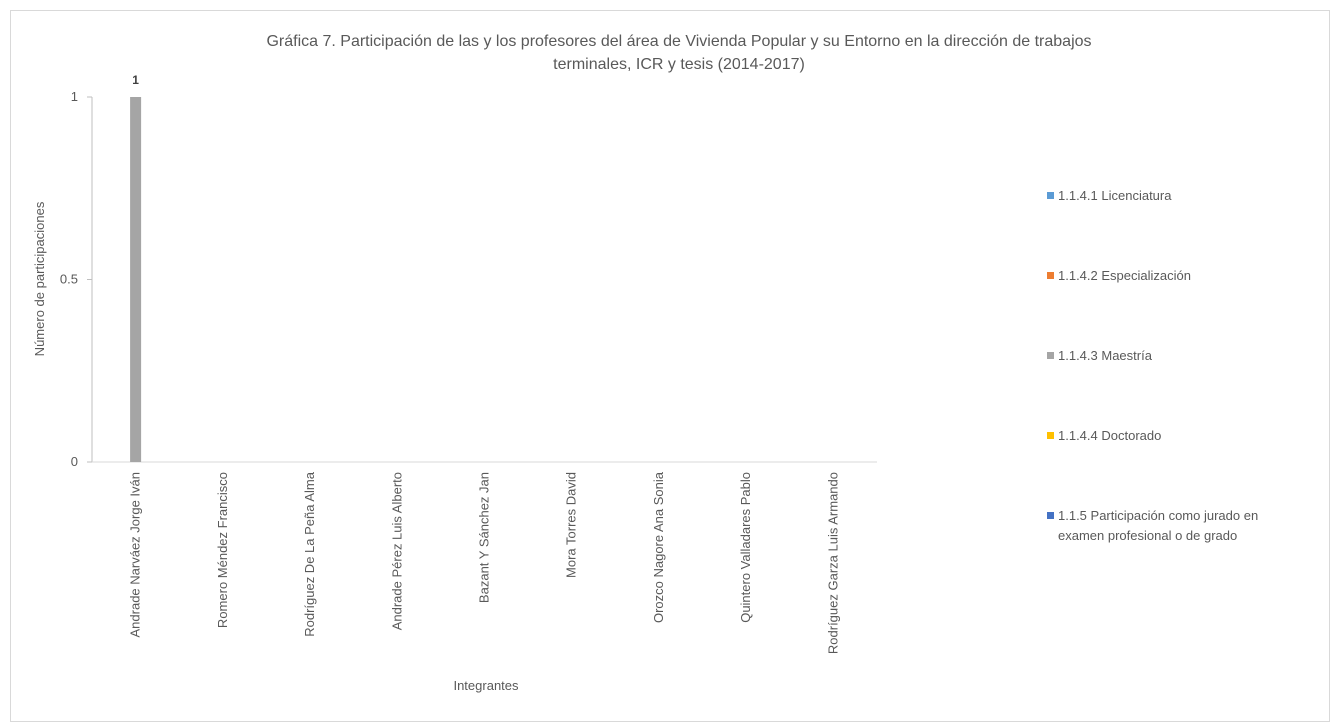 The height and width of the screenshot is (728, 1332). Describe the element at coordinates (74, 461) in the screenshot. I see `y-tick-label: 0` at that location.